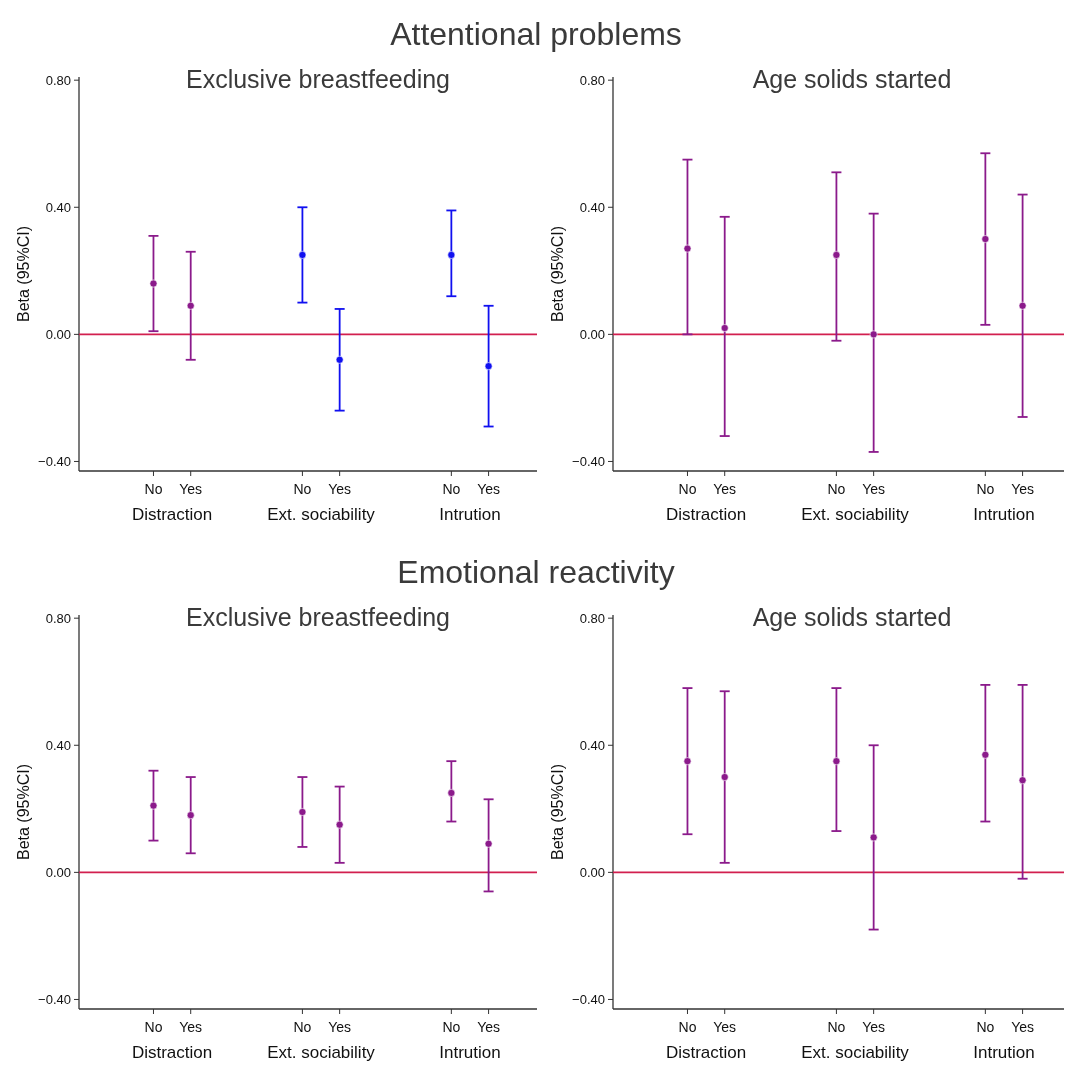 The height and width of the screenshot is (1076, 1072). Describe the element at coordinates (536, 34) in the screenshot. I see `chart-subtitle: Attentional problems` at that location.